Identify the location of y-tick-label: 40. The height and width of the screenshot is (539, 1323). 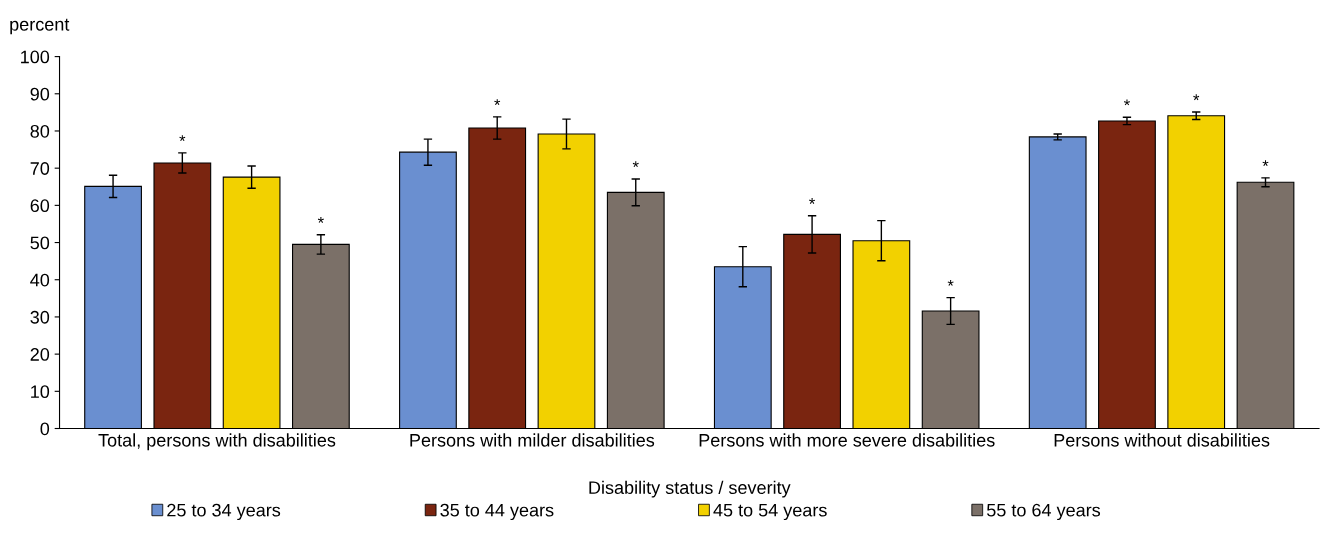
(40, 280).